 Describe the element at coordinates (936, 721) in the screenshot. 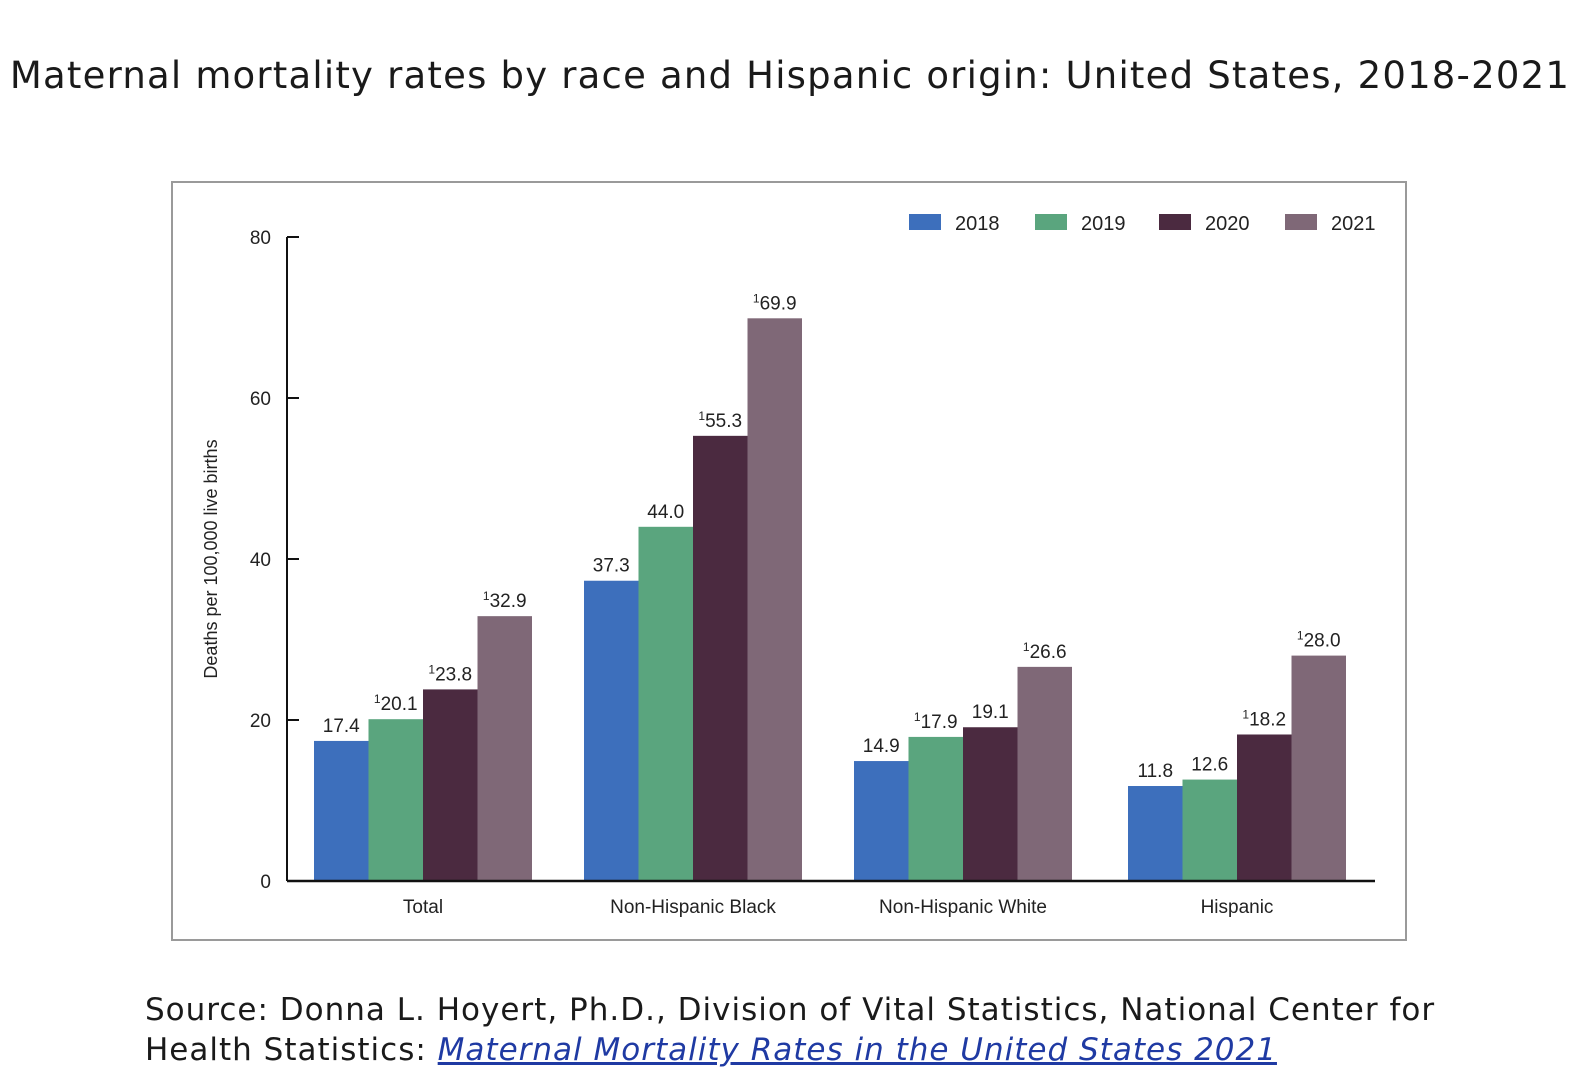

I see `data-label: 117.9` at that location.